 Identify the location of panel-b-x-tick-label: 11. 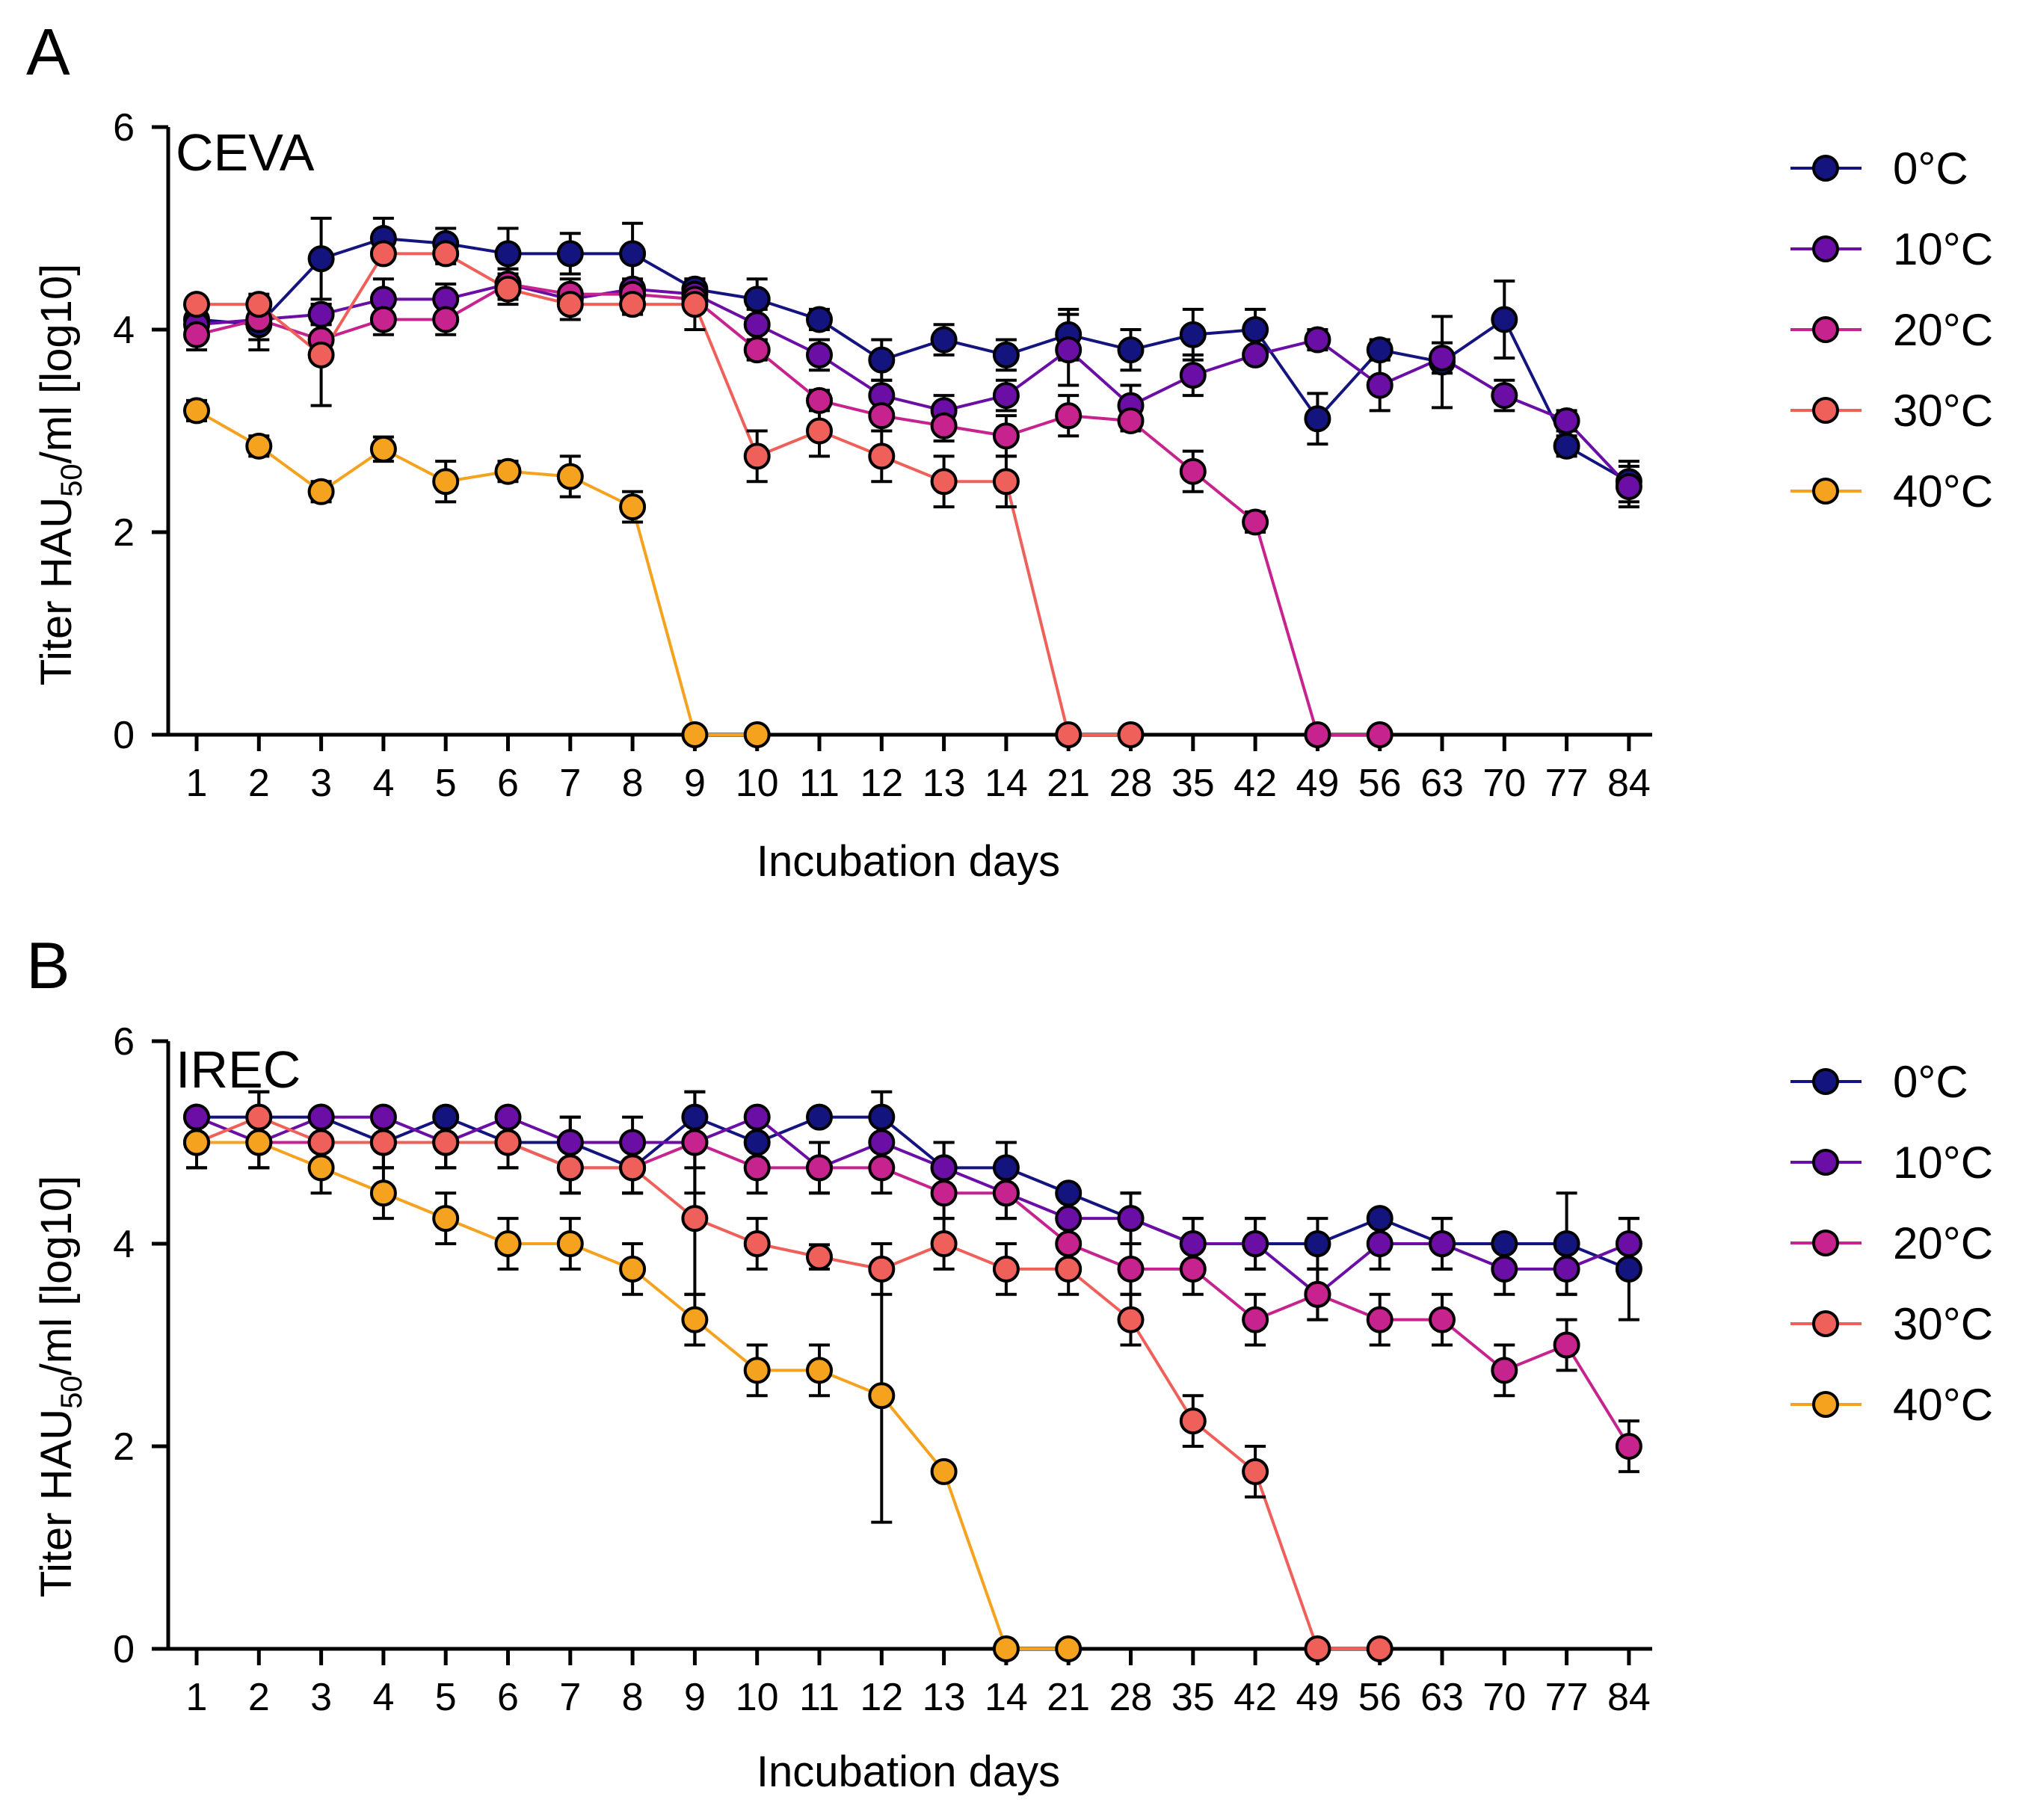
(819, 1697).